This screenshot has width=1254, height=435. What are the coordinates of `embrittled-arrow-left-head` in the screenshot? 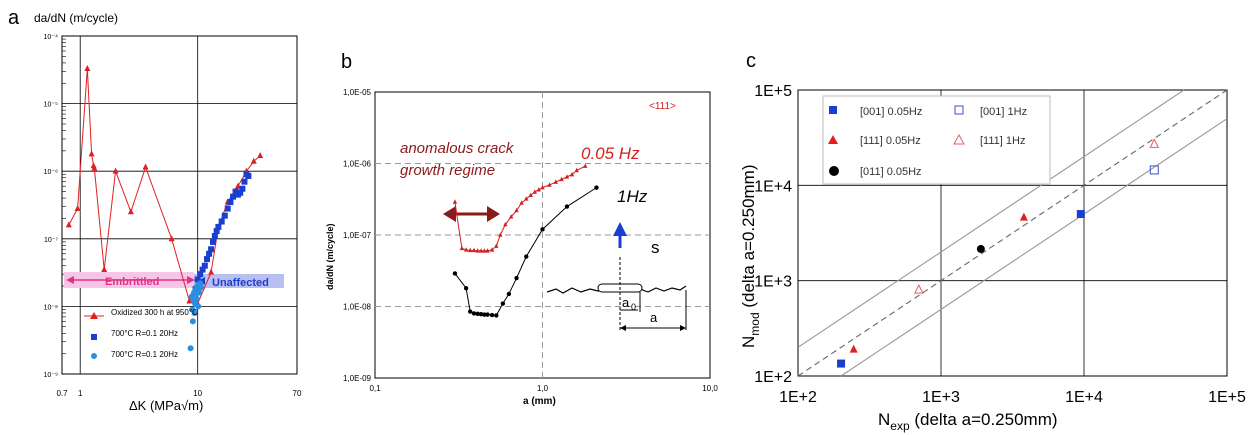 It's located at (70, 280).